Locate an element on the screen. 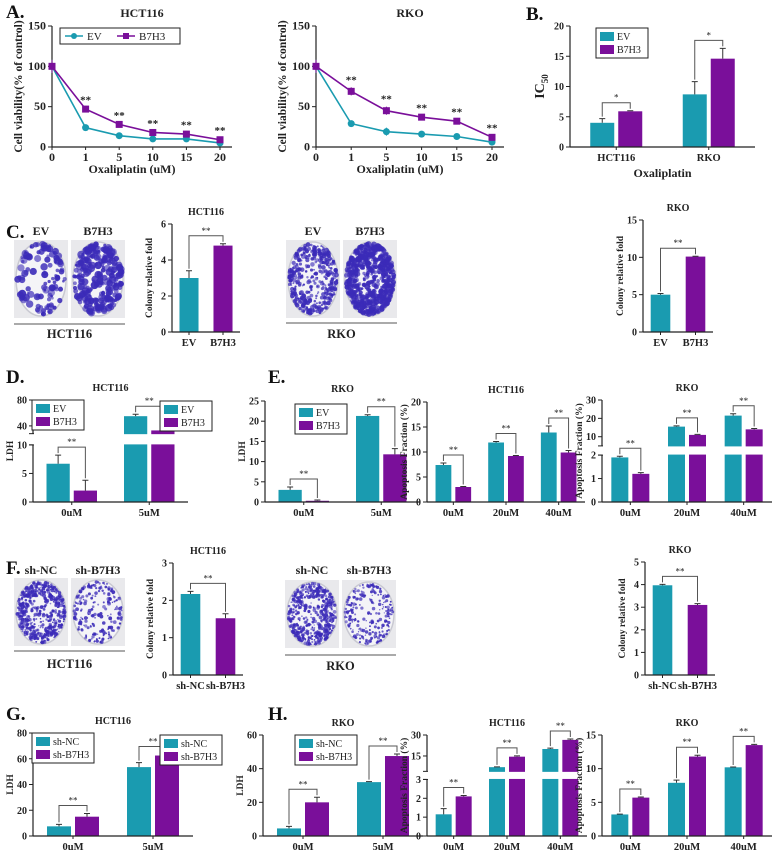 The image size is (782, 854). y-tick-label: 0 is located at coordinates (24, 837).